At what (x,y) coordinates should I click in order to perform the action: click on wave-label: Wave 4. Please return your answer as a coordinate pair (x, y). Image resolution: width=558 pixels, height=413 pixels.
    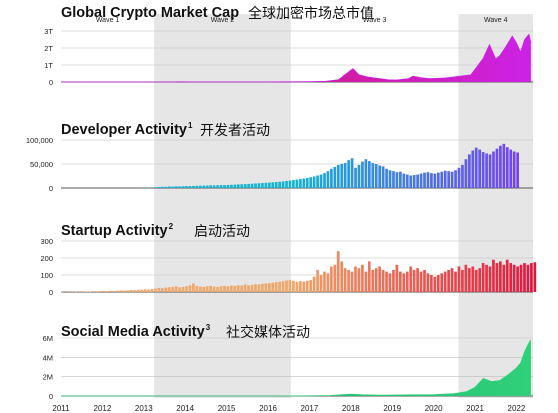
    Looking at the image, I should click on (496, 20).